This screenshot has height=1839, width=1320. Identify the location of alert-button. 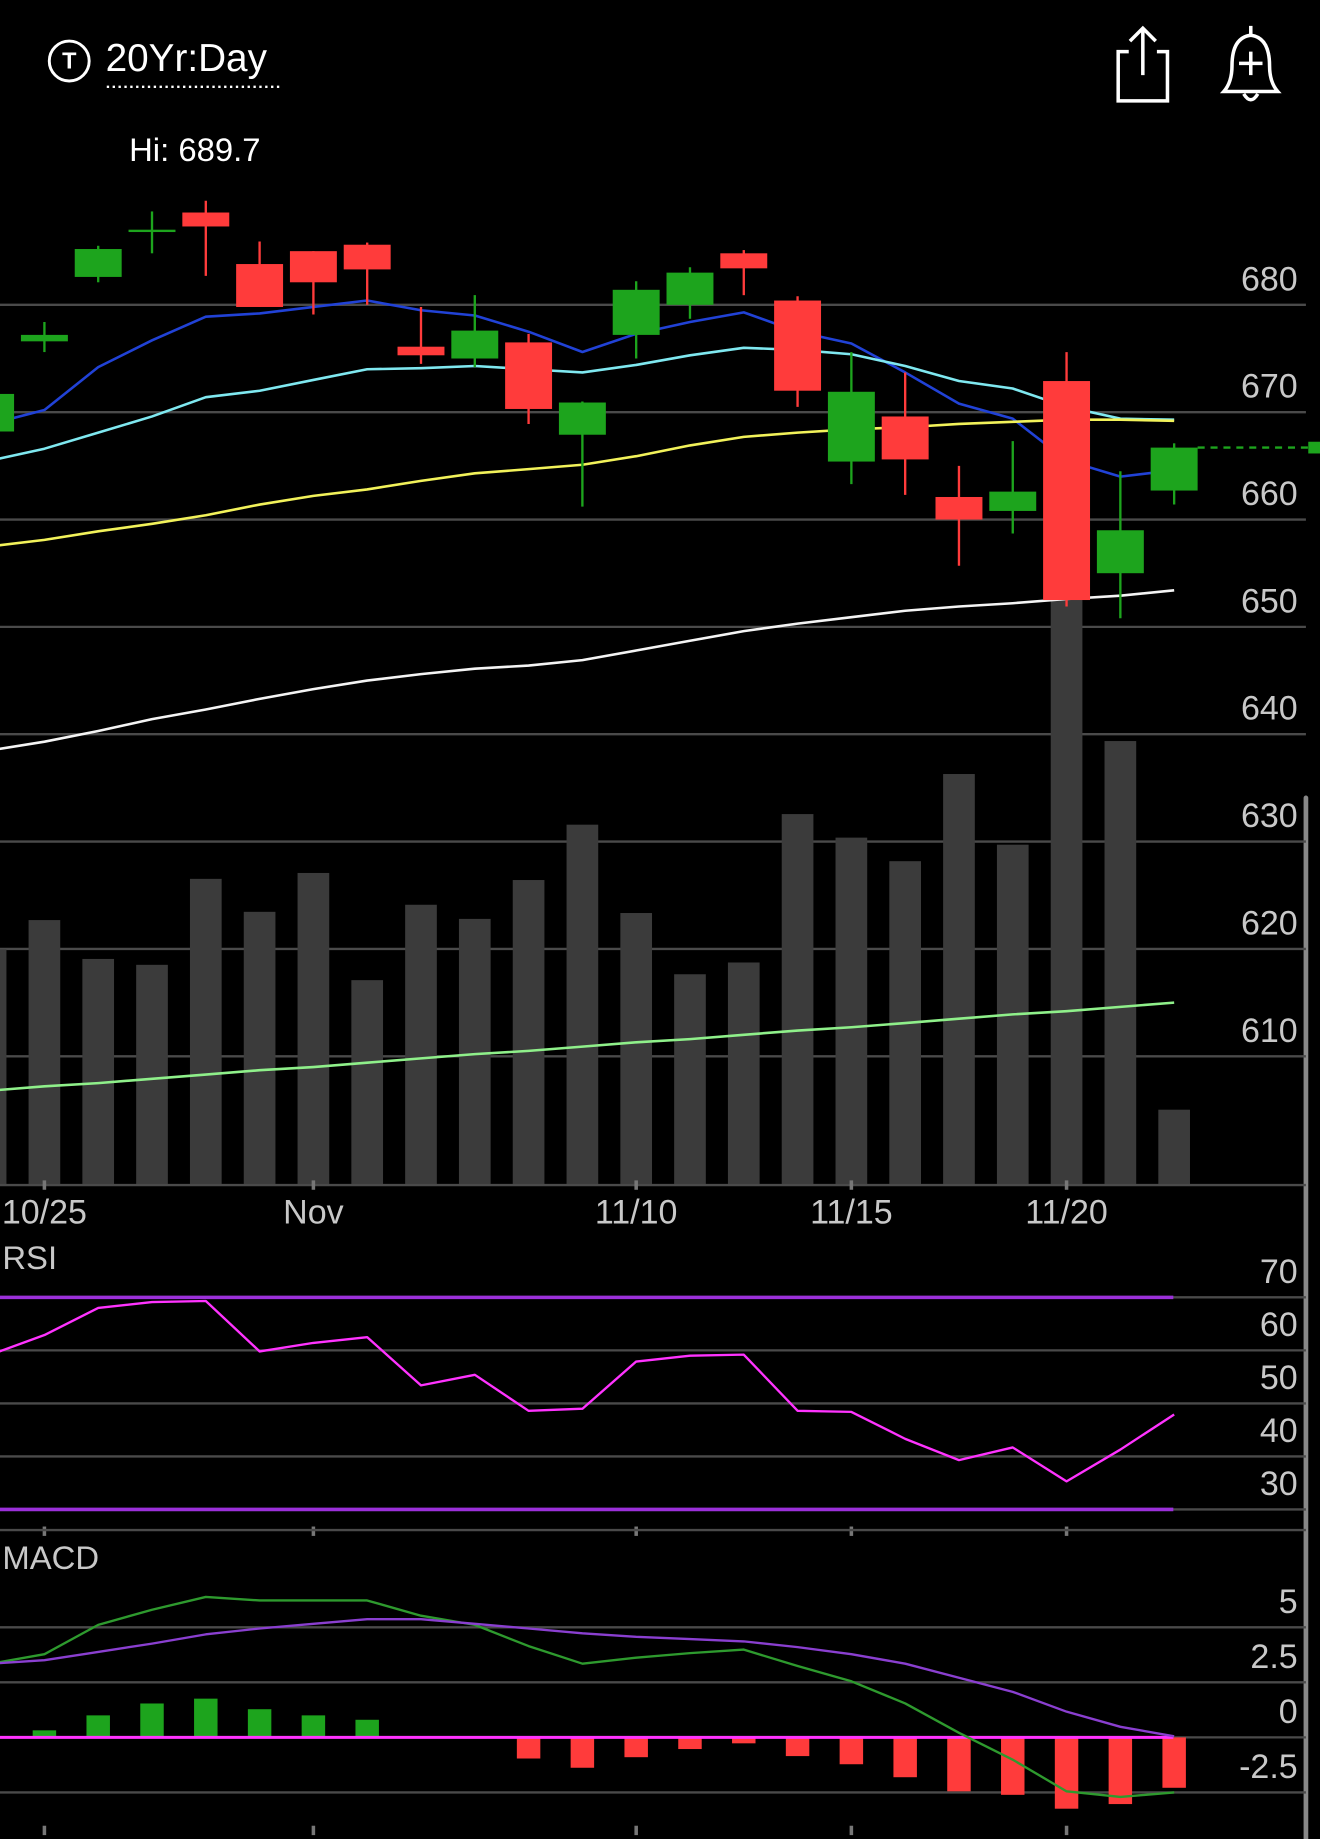
(1250, 63).